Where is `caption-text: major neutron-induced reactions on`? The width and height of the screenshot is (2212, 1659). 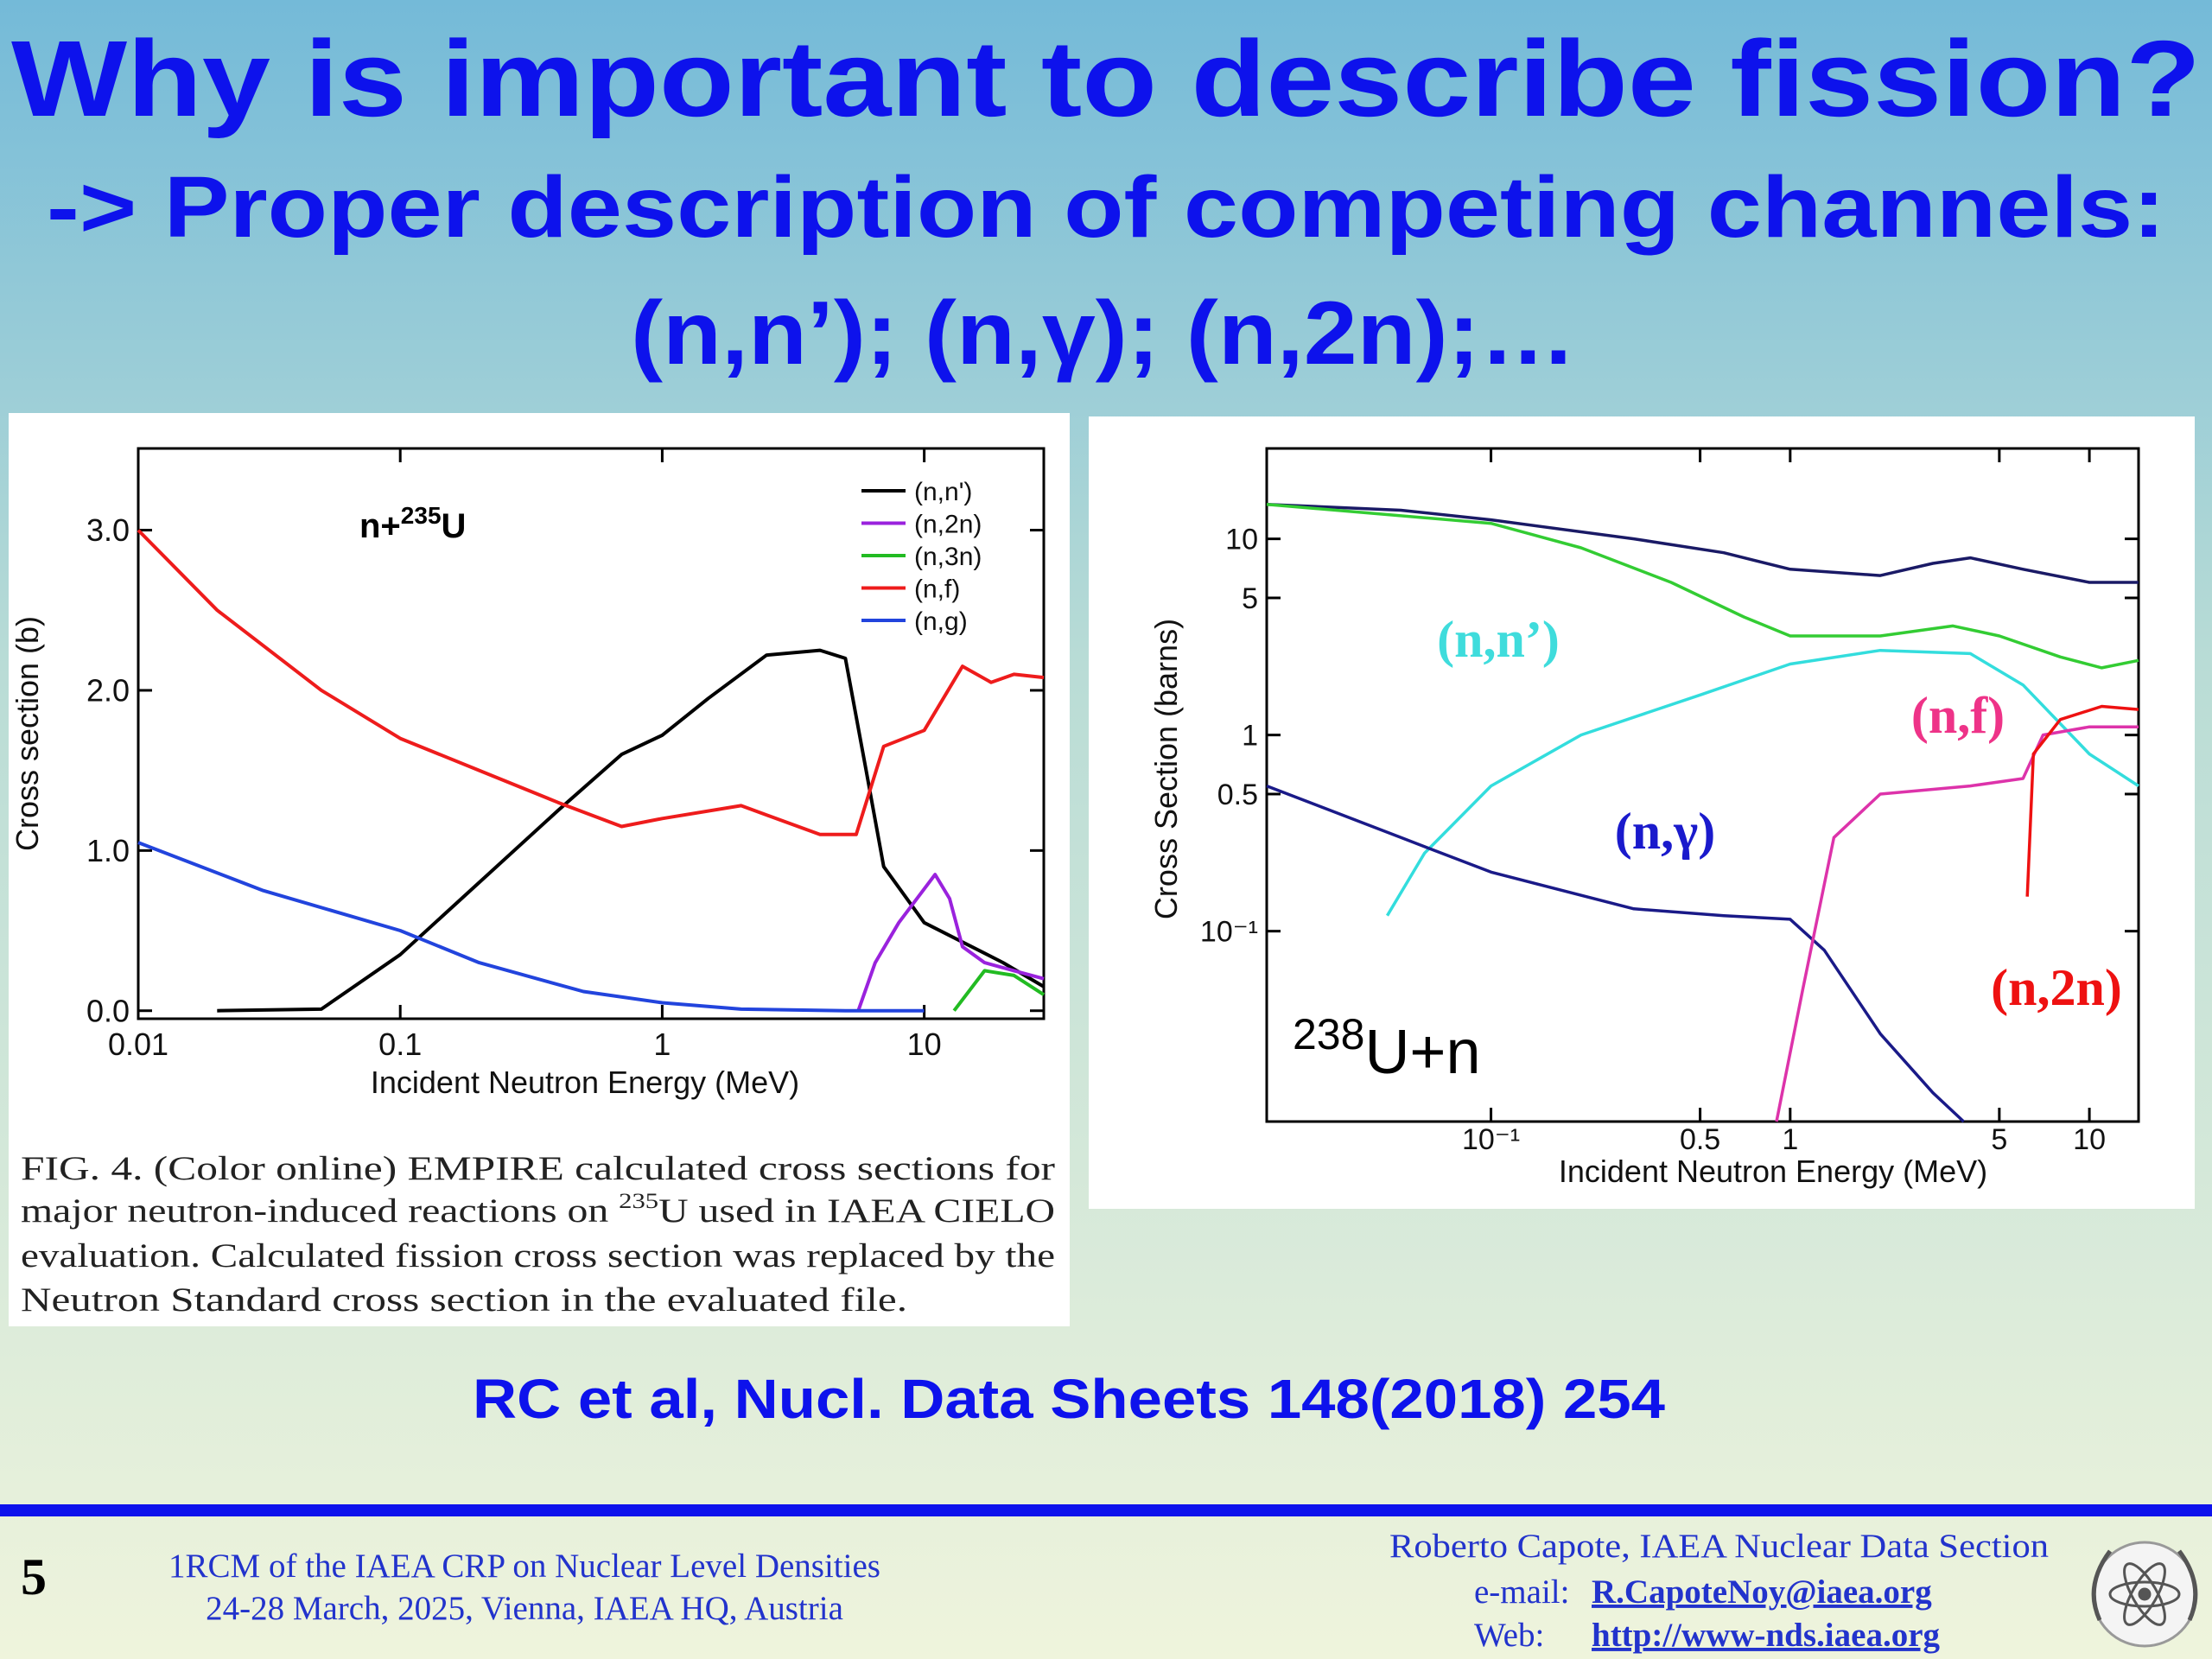 caption-text: major neutron-induced reactions on is located at coordinates (320, 1211).